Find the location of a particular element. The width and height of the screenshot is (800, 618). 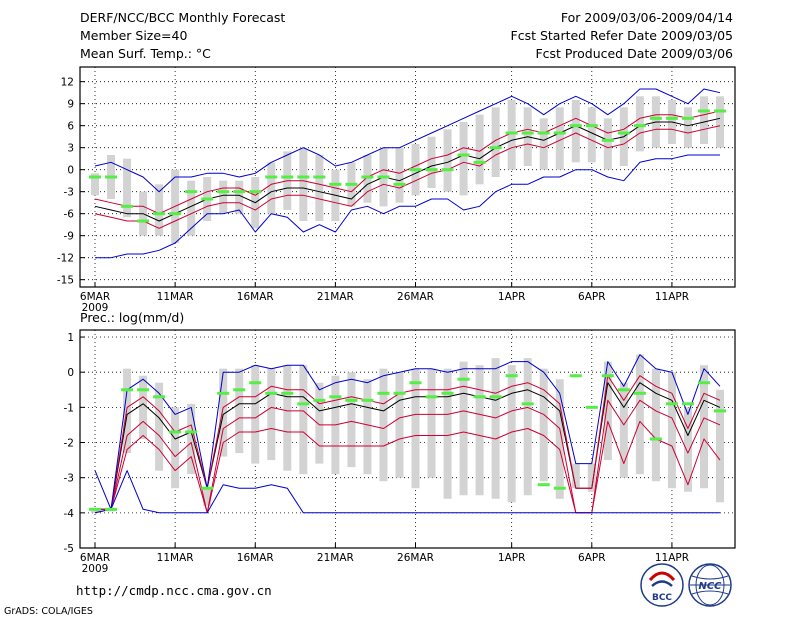

forecast-range: For 2009/03/06-2009/04/14 is located at coordinates (647, 17).